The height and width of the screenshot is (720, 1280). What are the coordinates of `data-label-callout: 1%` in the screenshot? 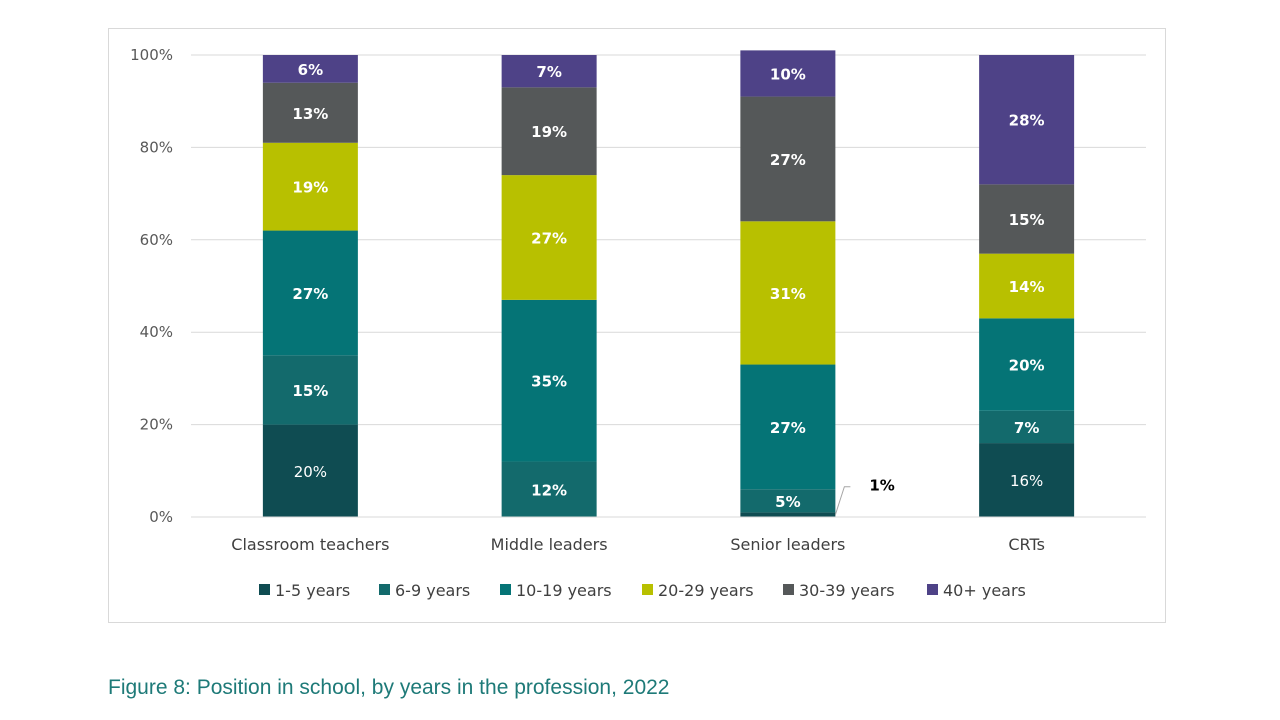 It's located at (881, 486).